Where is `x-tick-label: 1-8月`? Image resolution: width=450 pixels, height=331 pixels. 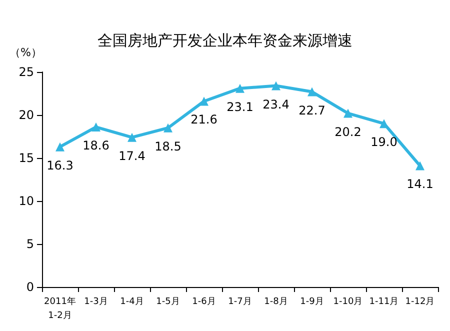
x-tick-label: 1-8月 is located at coordinates (276, 302).